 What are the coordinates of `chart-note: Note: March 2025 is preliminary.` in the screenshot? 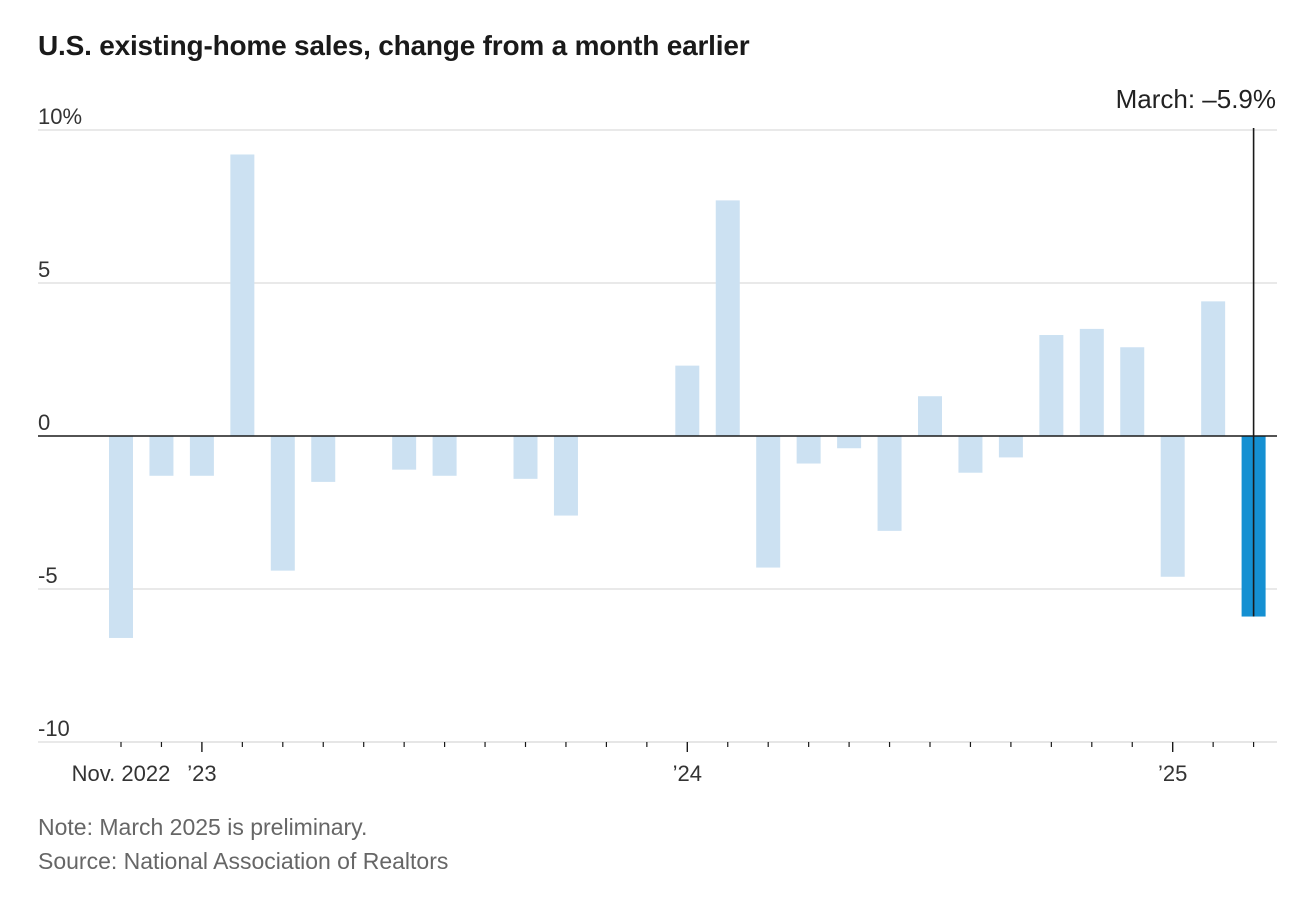 It's located at (203, 827).